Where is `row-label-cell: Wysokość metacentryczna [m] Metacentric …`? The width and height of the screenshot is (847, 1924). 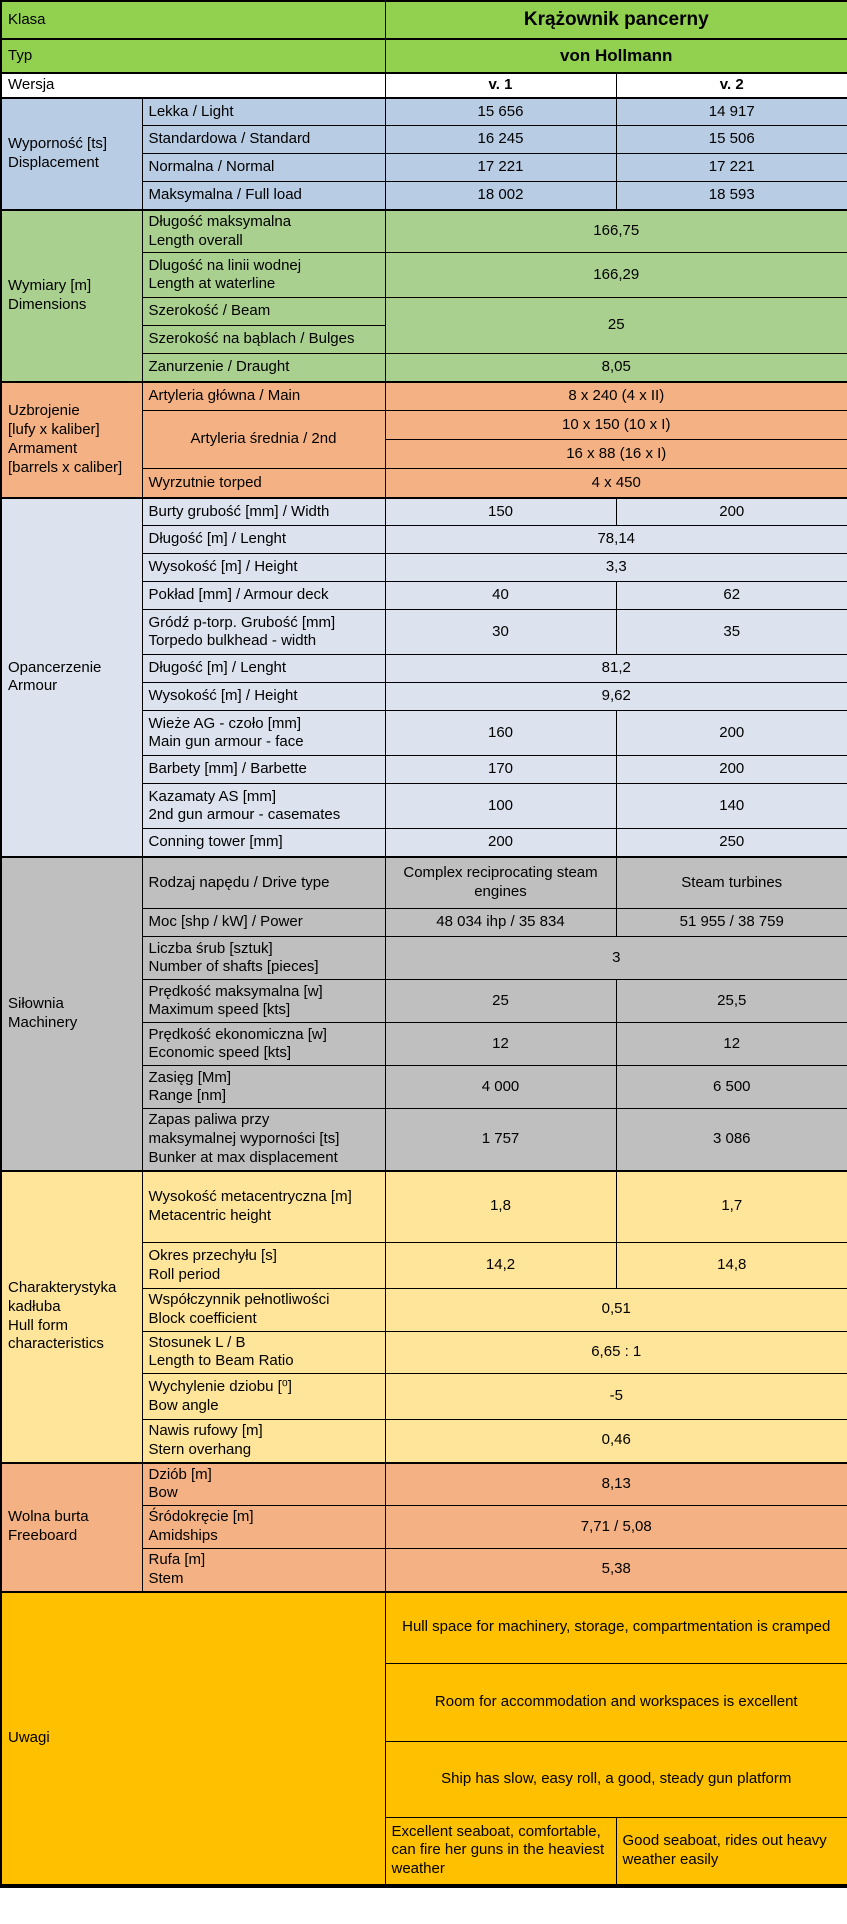 row-label-cell: Wysokość metacentryczna [m] Metacentric … is located at coordinates (263, 1206).